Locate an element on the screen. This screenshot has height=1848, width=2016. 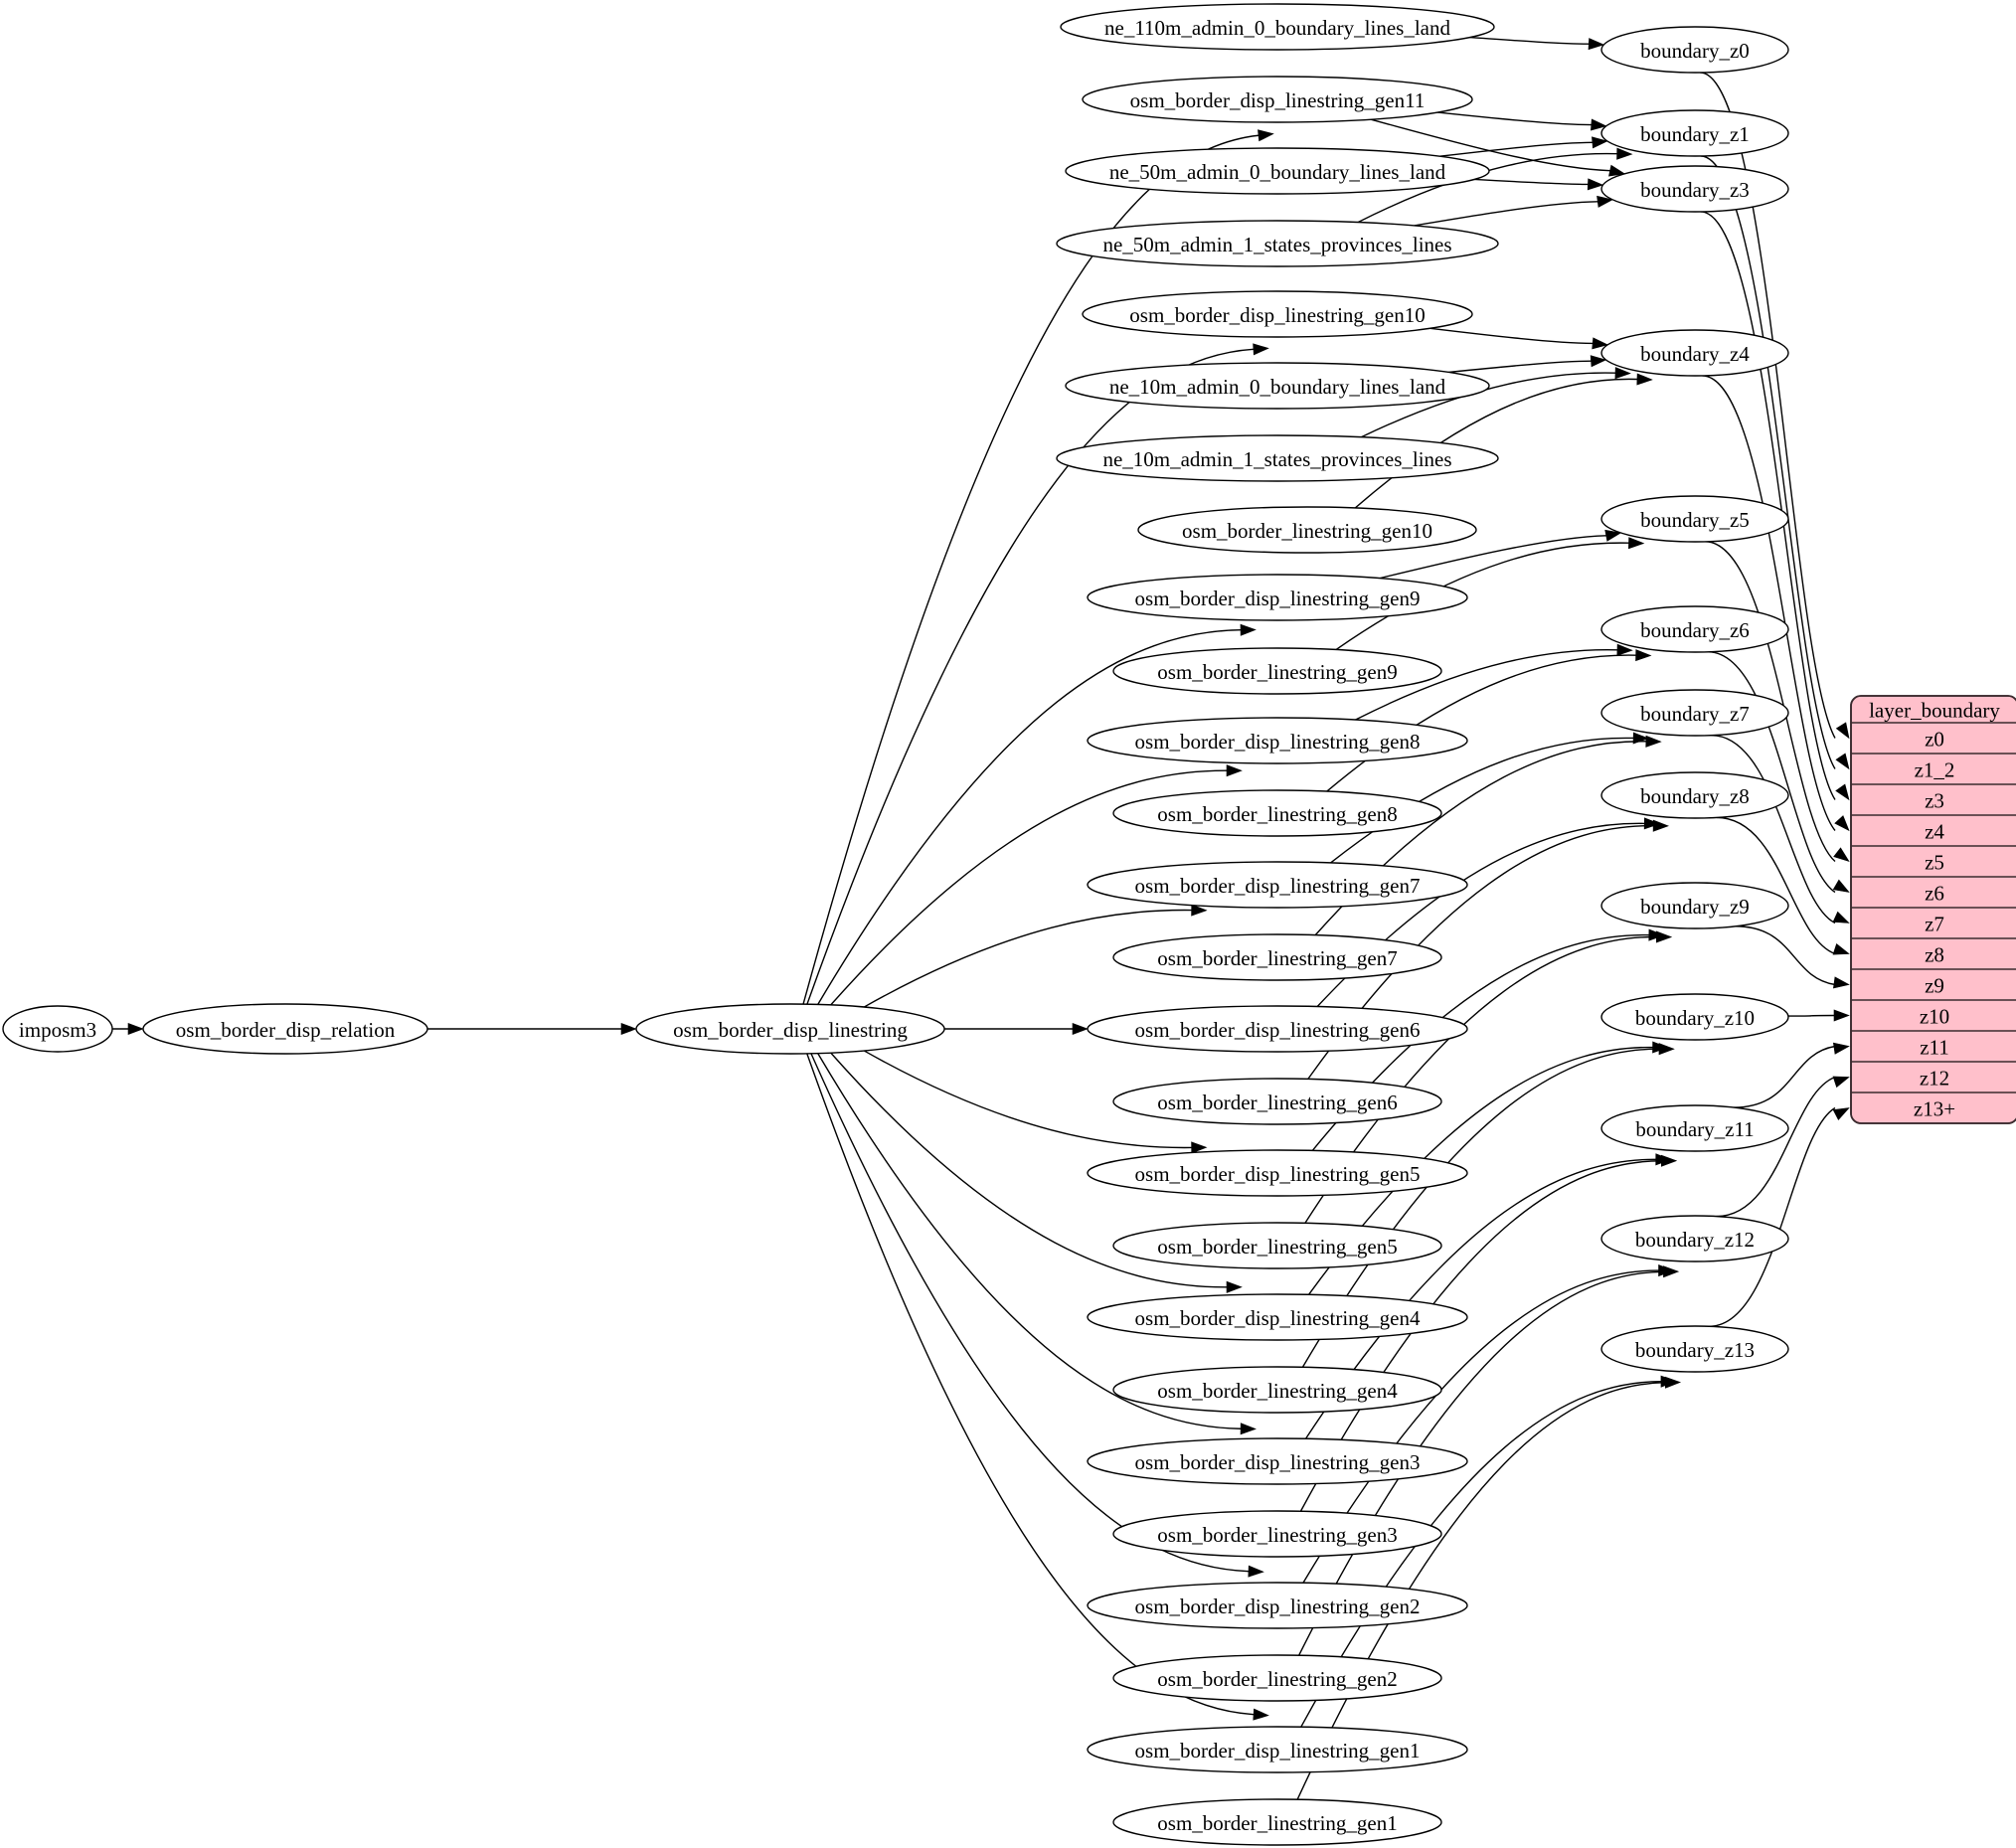
graph-node-boundary_z12: boundary_z12 is located at coordinates (1694, 1238).